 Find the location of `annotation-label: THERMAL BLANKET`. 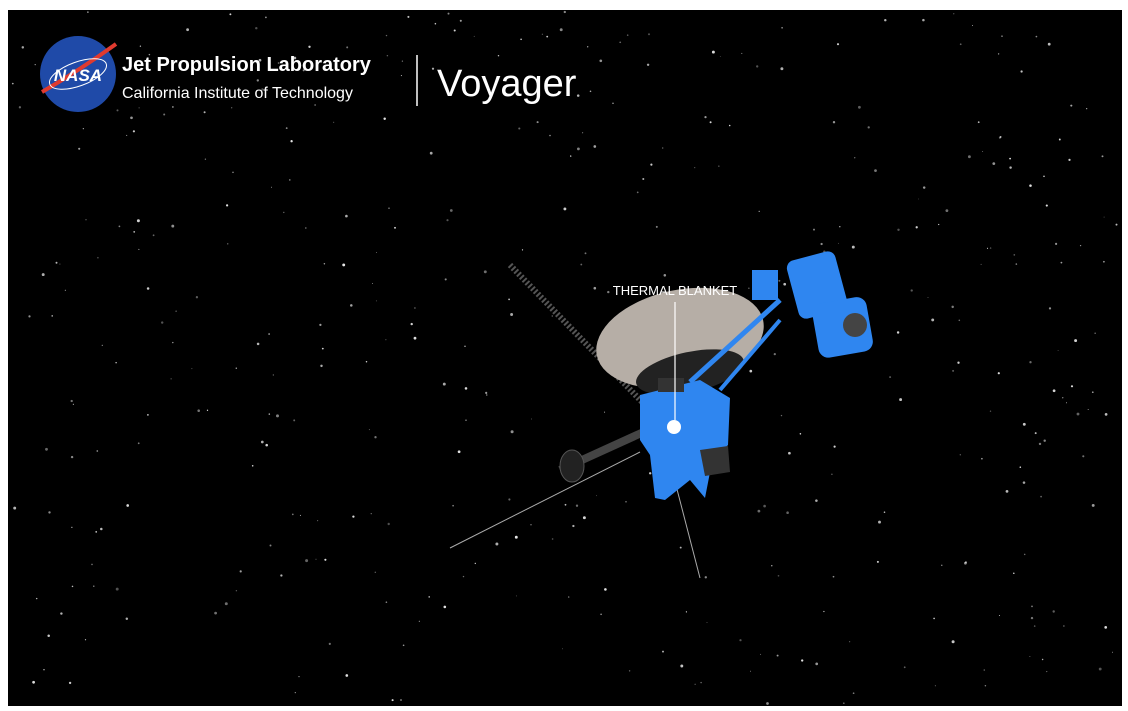

annotation-label: THERMAL BLANKET is located at coordinates (675, 290).